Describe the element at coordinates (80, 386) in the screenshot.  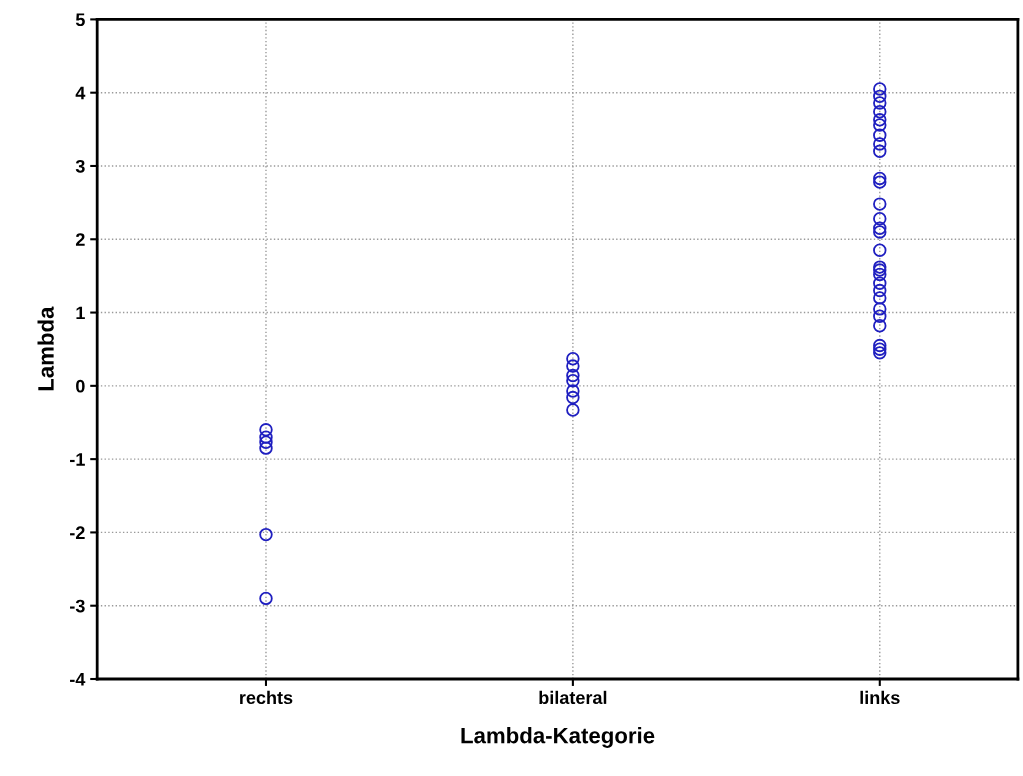
I see `y-tick-label: 0` at that location.